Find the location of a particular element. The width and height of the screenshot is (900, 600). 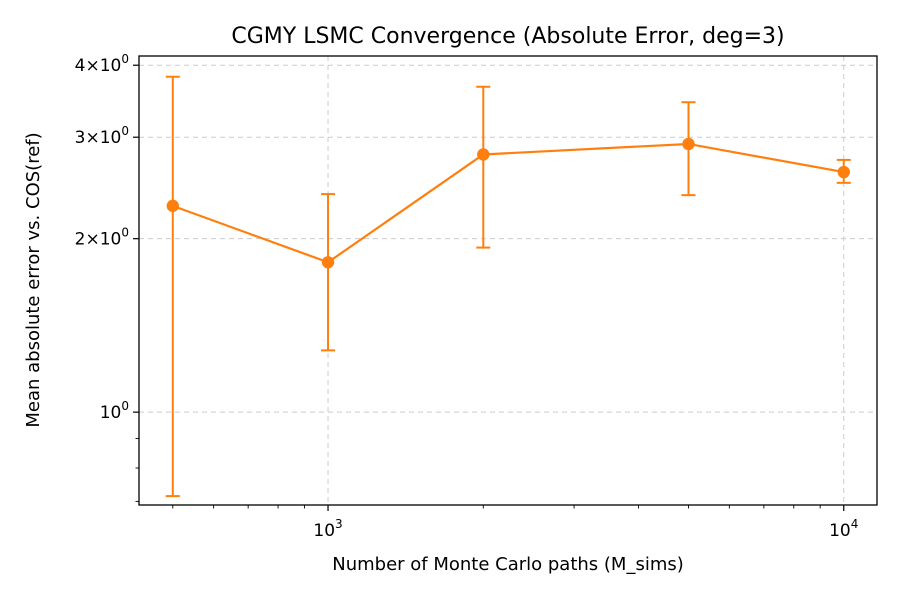

x-tick-label: 10³ is located at coordinates (327, 529).